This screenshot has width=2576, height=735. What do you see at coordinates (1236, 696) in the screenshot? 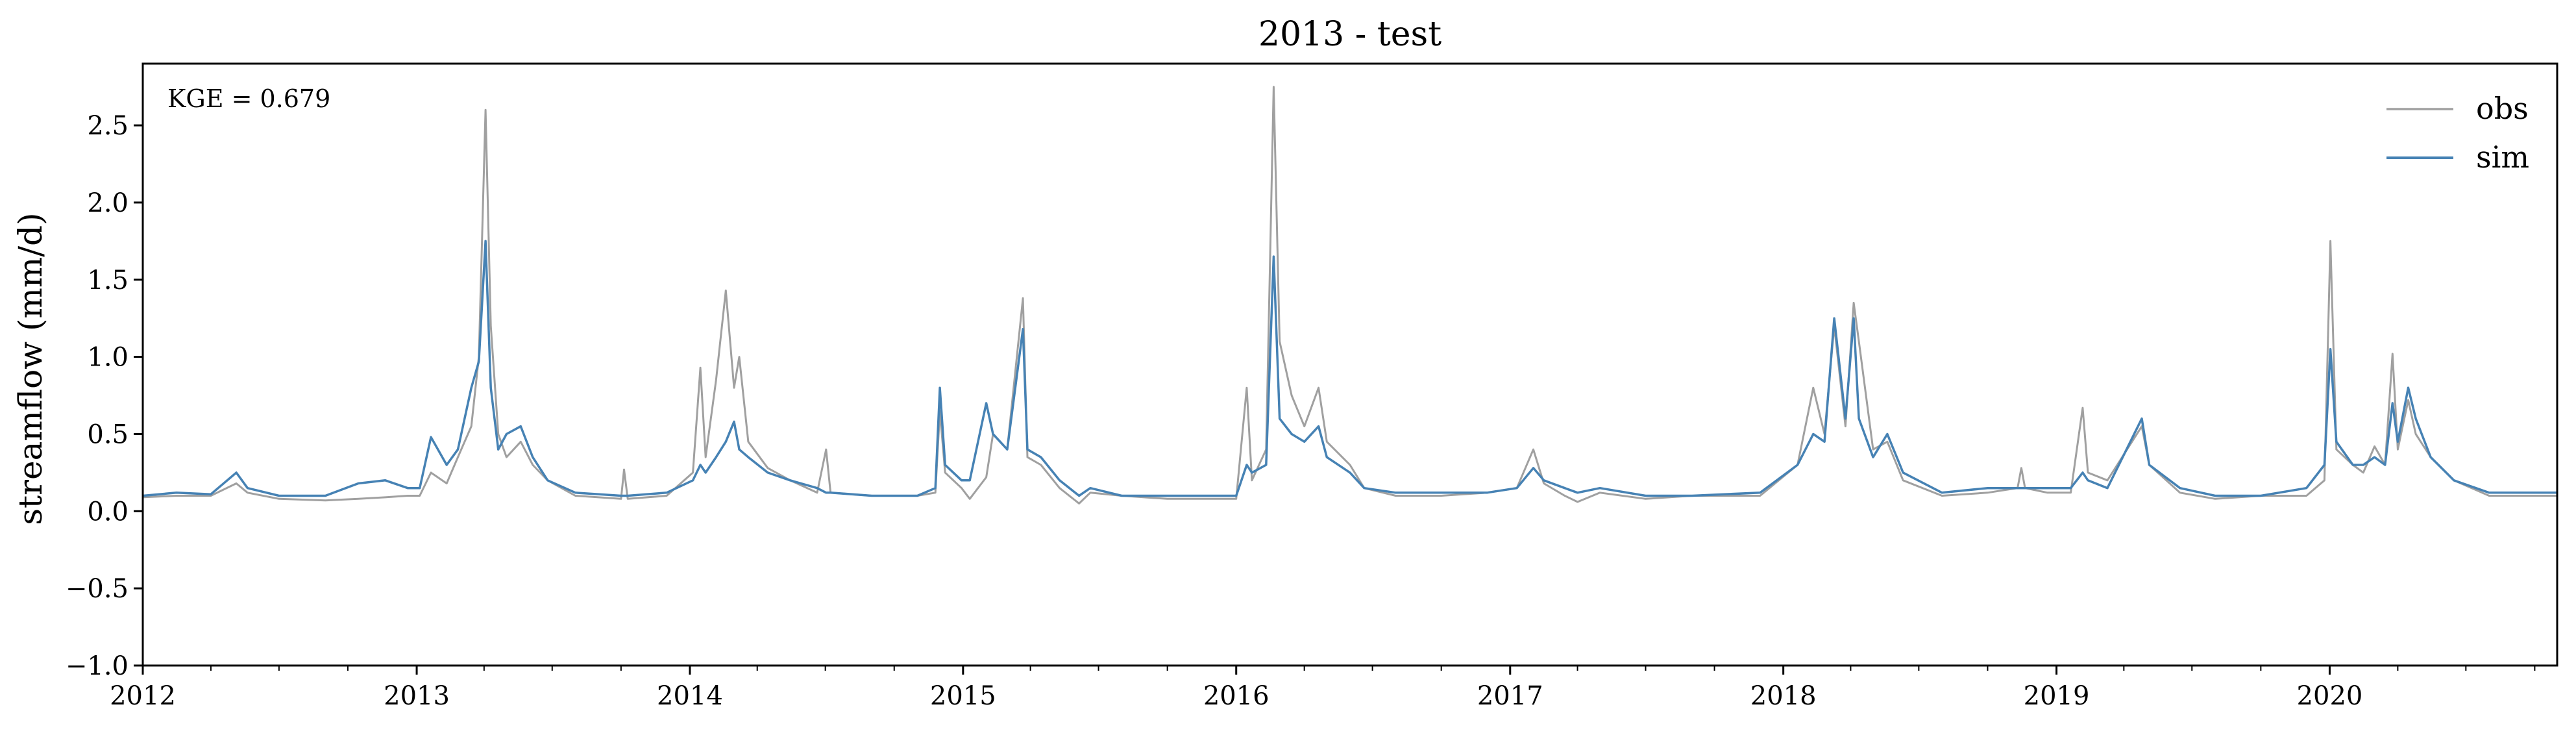
I see `x-tick-label: 2016` at bounding box center [1236, 696].